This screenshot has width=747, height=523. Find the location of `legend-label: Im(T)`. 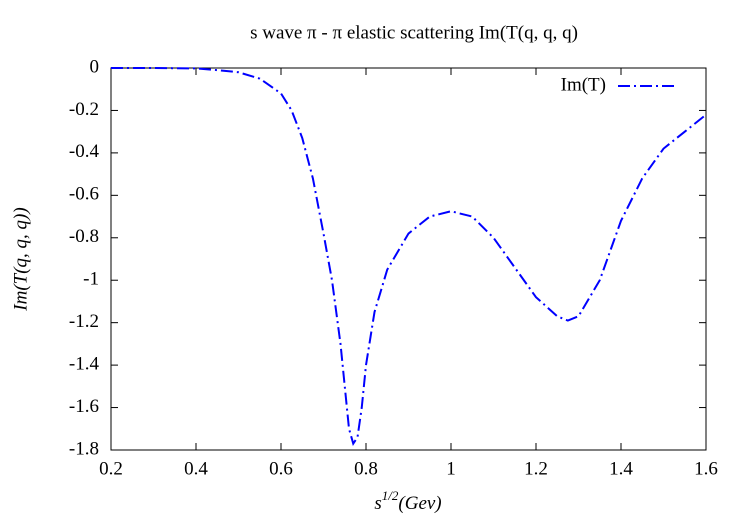

legend-label: Im(T) is located at coordinates (583, 84).